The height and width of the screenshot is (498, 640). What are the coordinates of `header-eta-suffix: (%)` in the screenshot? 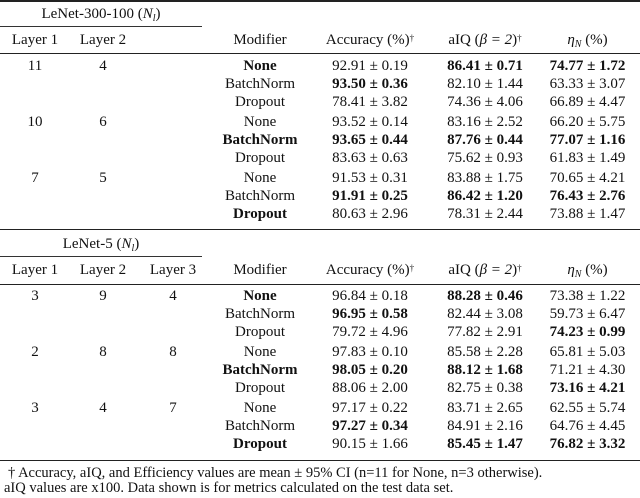 It's located at (594, 40).